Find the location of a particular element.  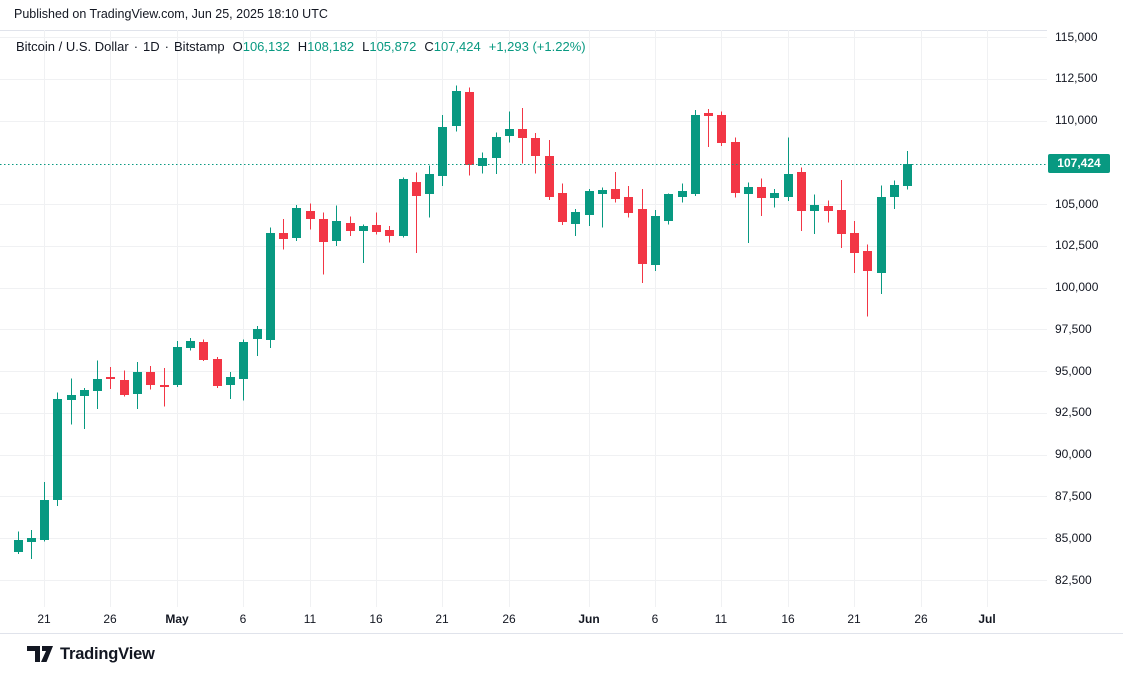

time-axis-label: Jun is located at coordinates (589, 619).